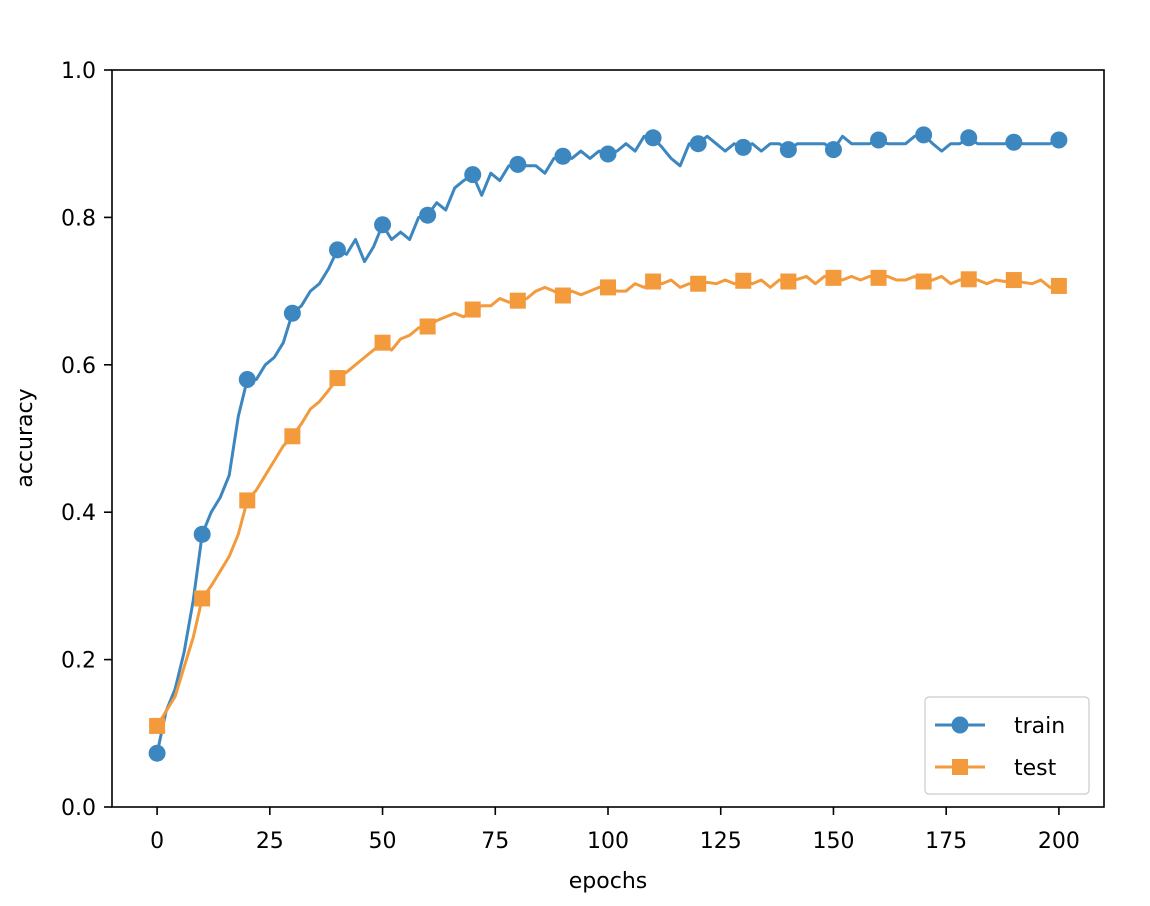 The image size is (1150, 906). What do you see at coordinates (25, 437) in the screenshot?
I see `y-axis-label: accuracy` at bounding box center [25, 437].